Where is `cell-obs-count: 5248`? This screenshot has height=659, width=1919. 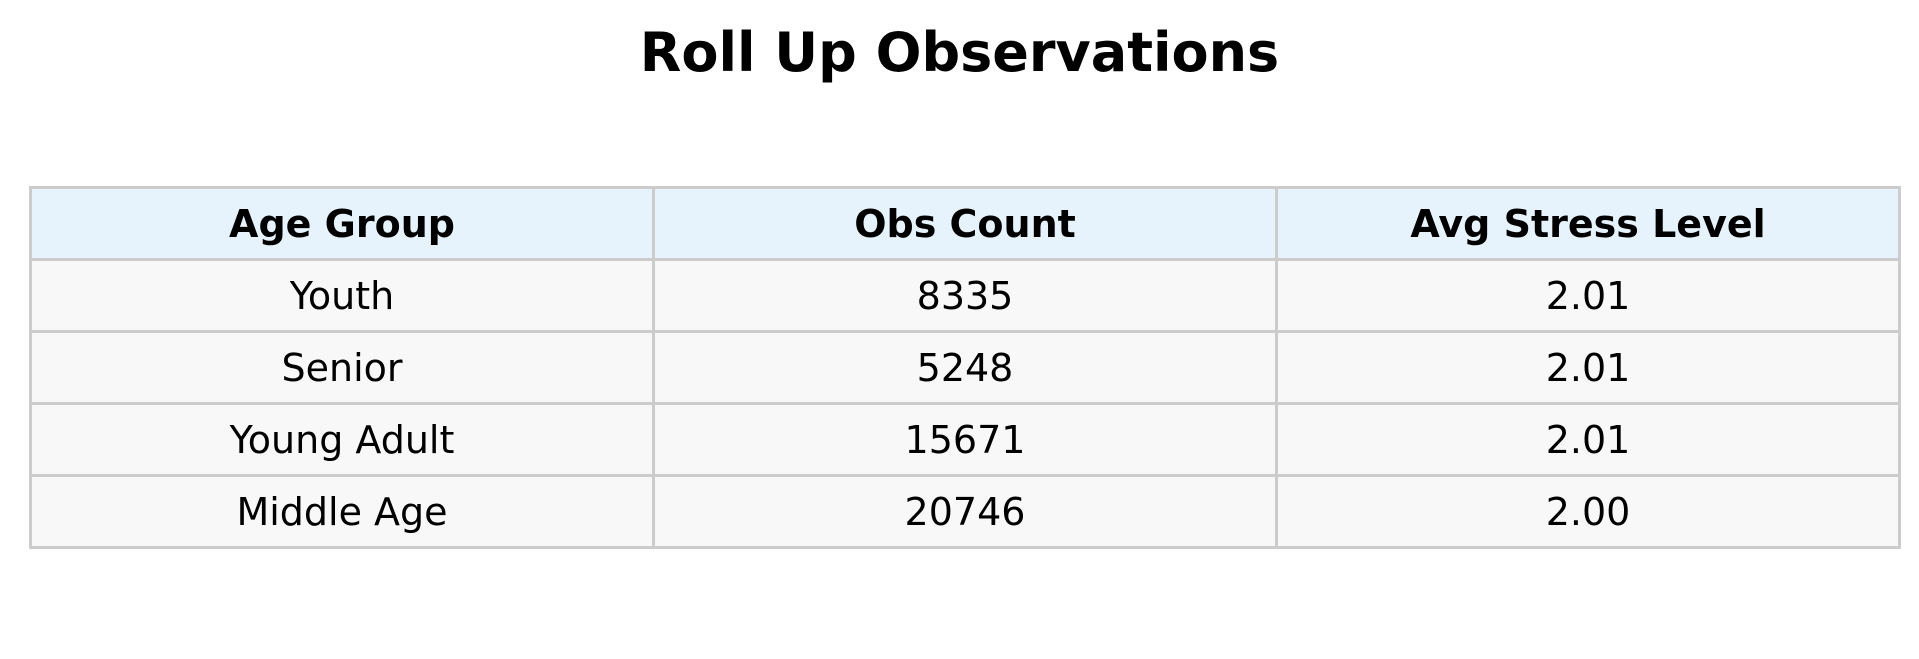 cell-obs-count: 5248 is located at coordinates (965, 367).